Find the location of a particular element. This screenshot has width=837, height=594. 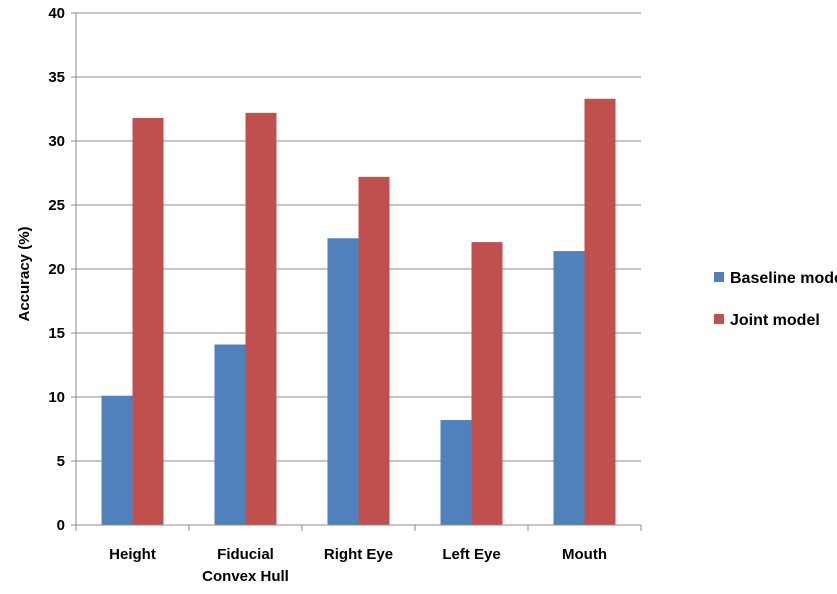

y-tick-labels: 0 5 10 15 20 25 30 35 40 is located at coordinates (56, 269).